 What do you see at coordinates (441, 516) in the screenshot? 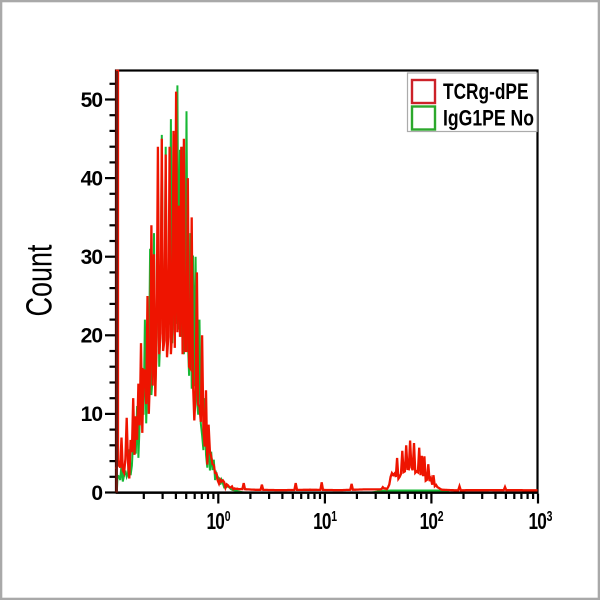
I see `svg-text: 2` at bounding box center [441, 516].